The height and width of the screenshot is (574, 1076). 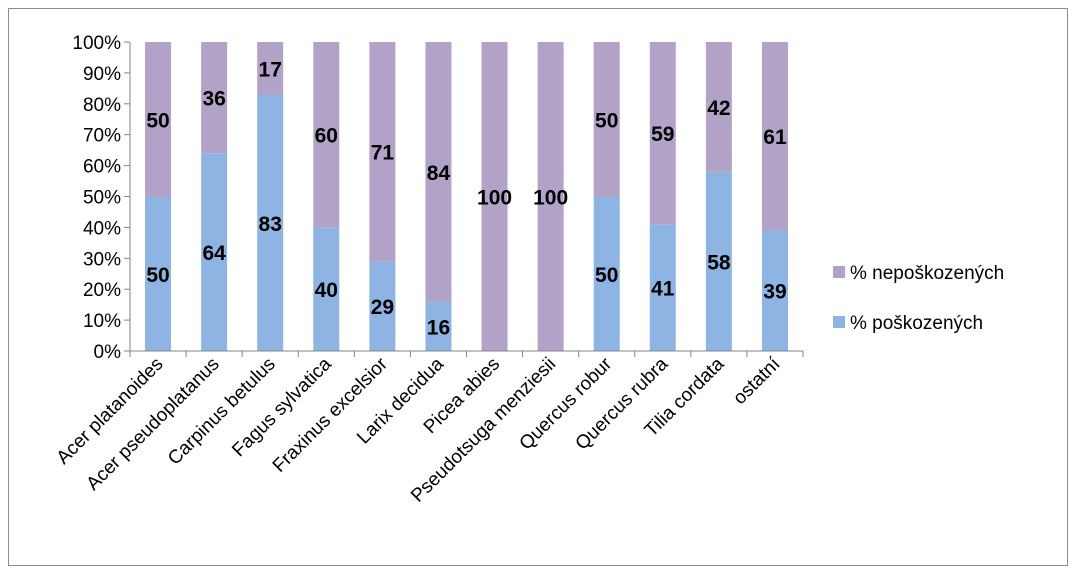 I want to click on data-label-poskozenych-0: 50, so click(x=157, y=275).